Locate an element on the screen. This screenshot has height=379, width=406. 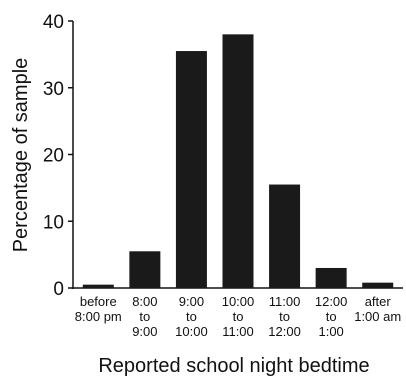
x-tick-label: 10:00 to 11:00 is located at coordinates (238, 316).